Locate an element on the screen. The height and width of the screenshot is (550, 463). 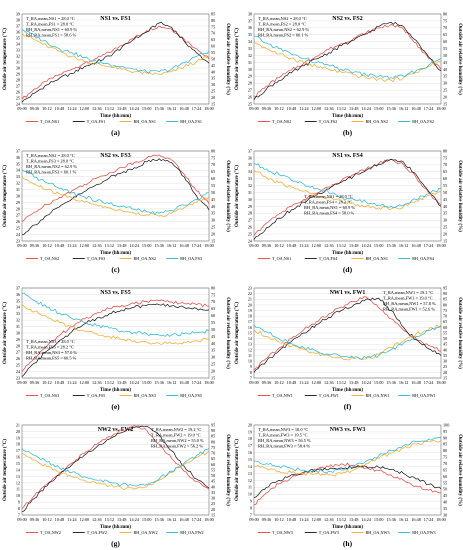
y-tick-label: 33 is located at coordinates (250, 178).